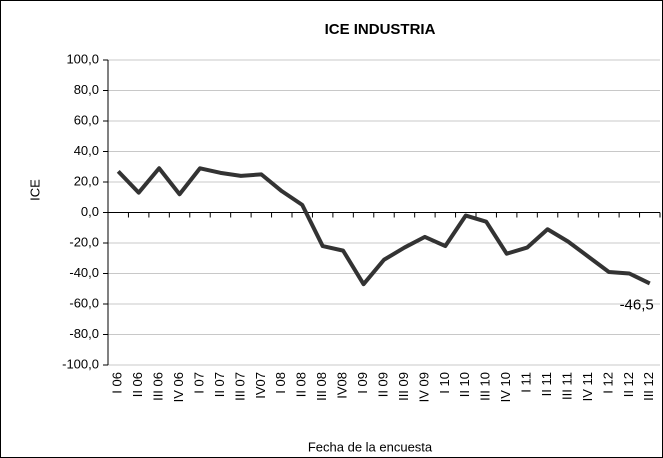 The width and height of the screenshot is (663, 458). I want to click on y-tick-label: 80,0, so click(86, 89).